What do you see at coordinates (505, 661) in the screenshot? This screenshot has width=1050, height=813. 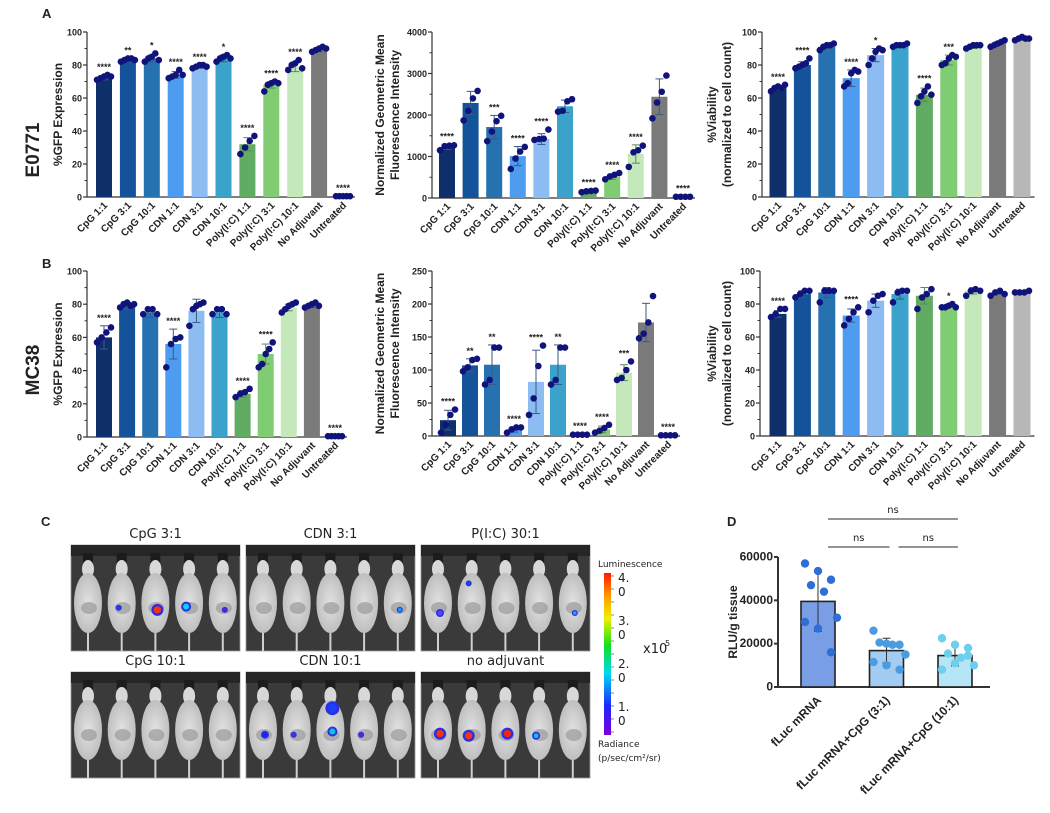 I see `imaging-title: no adjuvant` at bounding box center [505, 661].